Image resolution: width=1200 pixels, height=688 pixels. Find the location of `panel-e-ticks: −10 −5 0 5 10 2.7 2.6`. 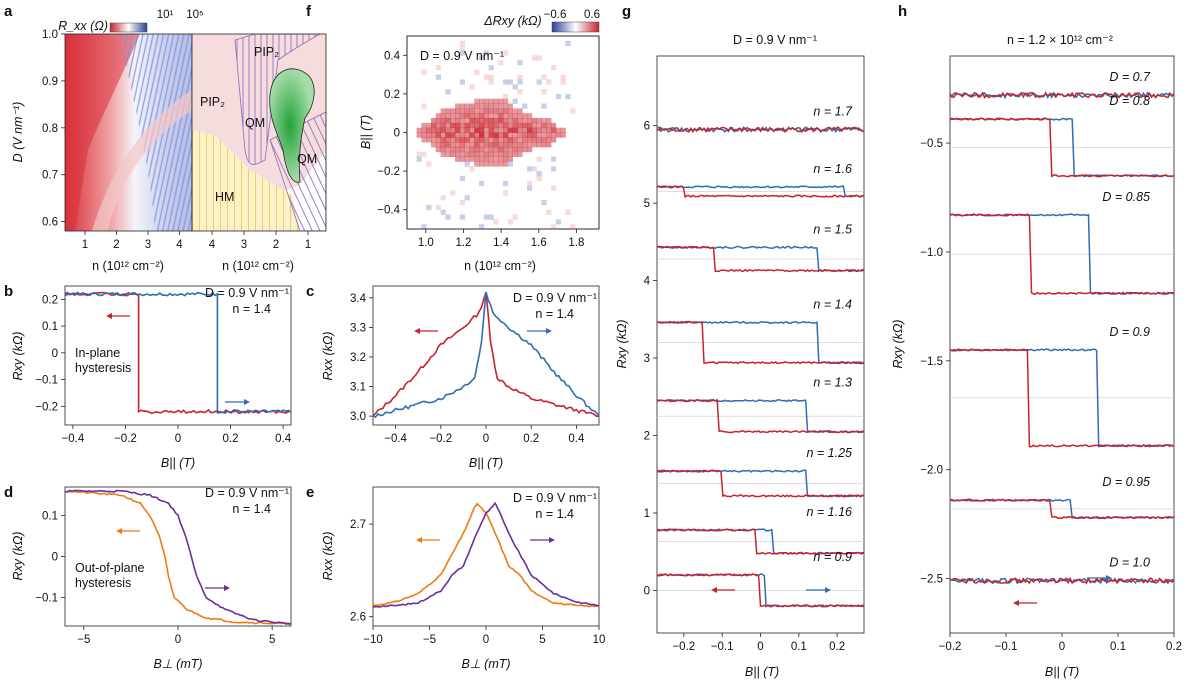

panel-e-ticks: −10 −5 0 5 10 2.7 2.6 is located at coordinates (477, 582).